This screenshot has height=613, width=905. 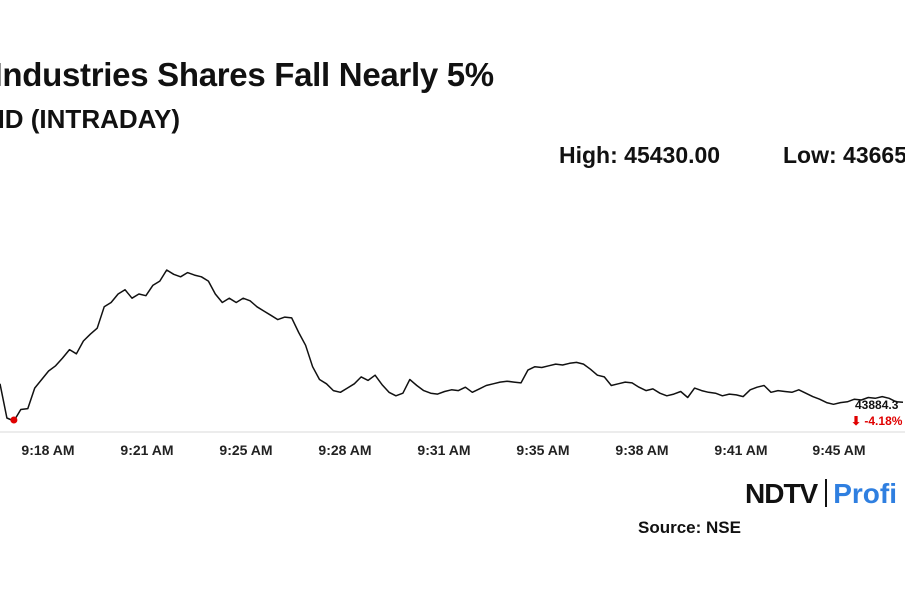 I want to click on change-percent-label: ⬇ -4.18%, so click(x=877, y=421).